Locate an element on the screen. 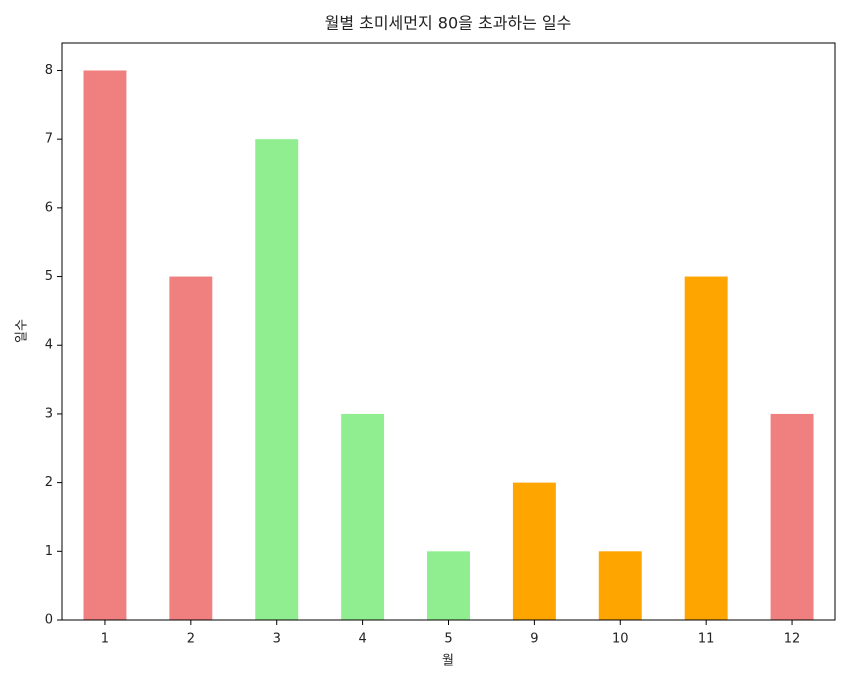 The image size is (862, 685). y-tick-label: 6 is located at coordinates (49, 207).